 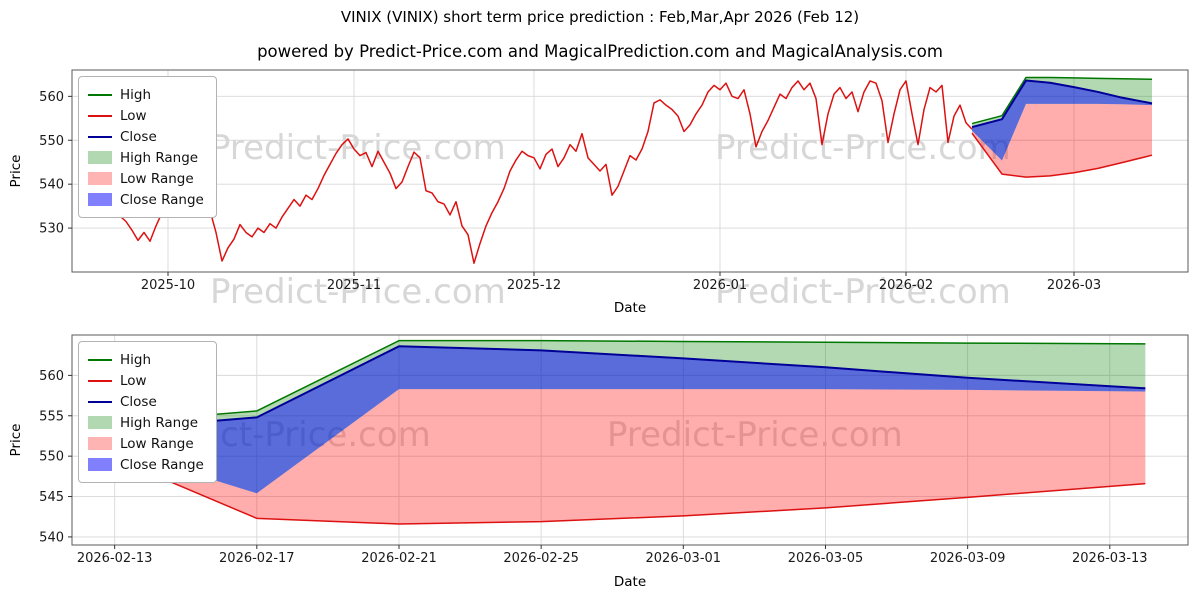 What do you see at coordinates (826, 558) in the screenshot?
I see `x-tick-label: 2026-03-05` at bounding box center [826, 558].